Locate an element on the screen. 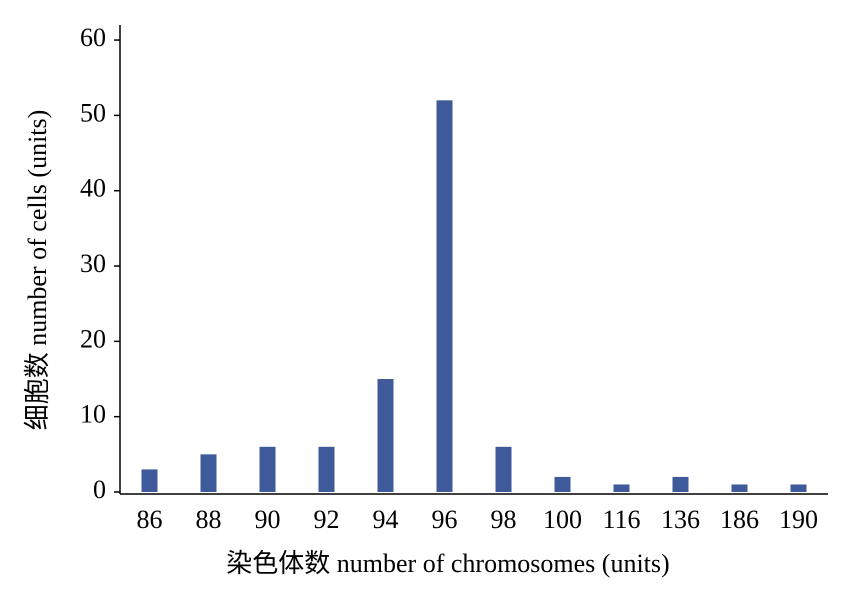  y-axis-label: 细胞数 number of cells (units) is located at coordinates (37, 270).